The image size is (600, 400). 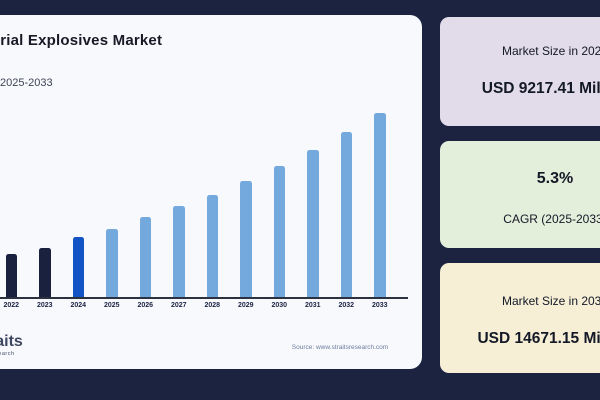 I want to click on bar-2033, so click(x=380, y=205).